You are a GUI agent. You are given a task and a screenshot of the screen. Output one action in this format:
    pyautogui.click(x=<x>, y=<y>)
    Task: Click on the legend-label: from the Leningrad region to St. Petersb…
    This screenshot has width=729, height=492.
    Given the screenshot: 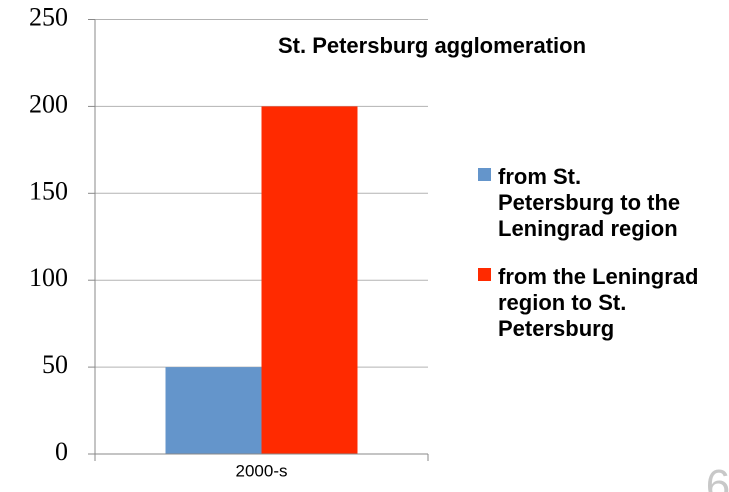 What is the action you would take?
    pyautogui.click(x=598, y=302)
    